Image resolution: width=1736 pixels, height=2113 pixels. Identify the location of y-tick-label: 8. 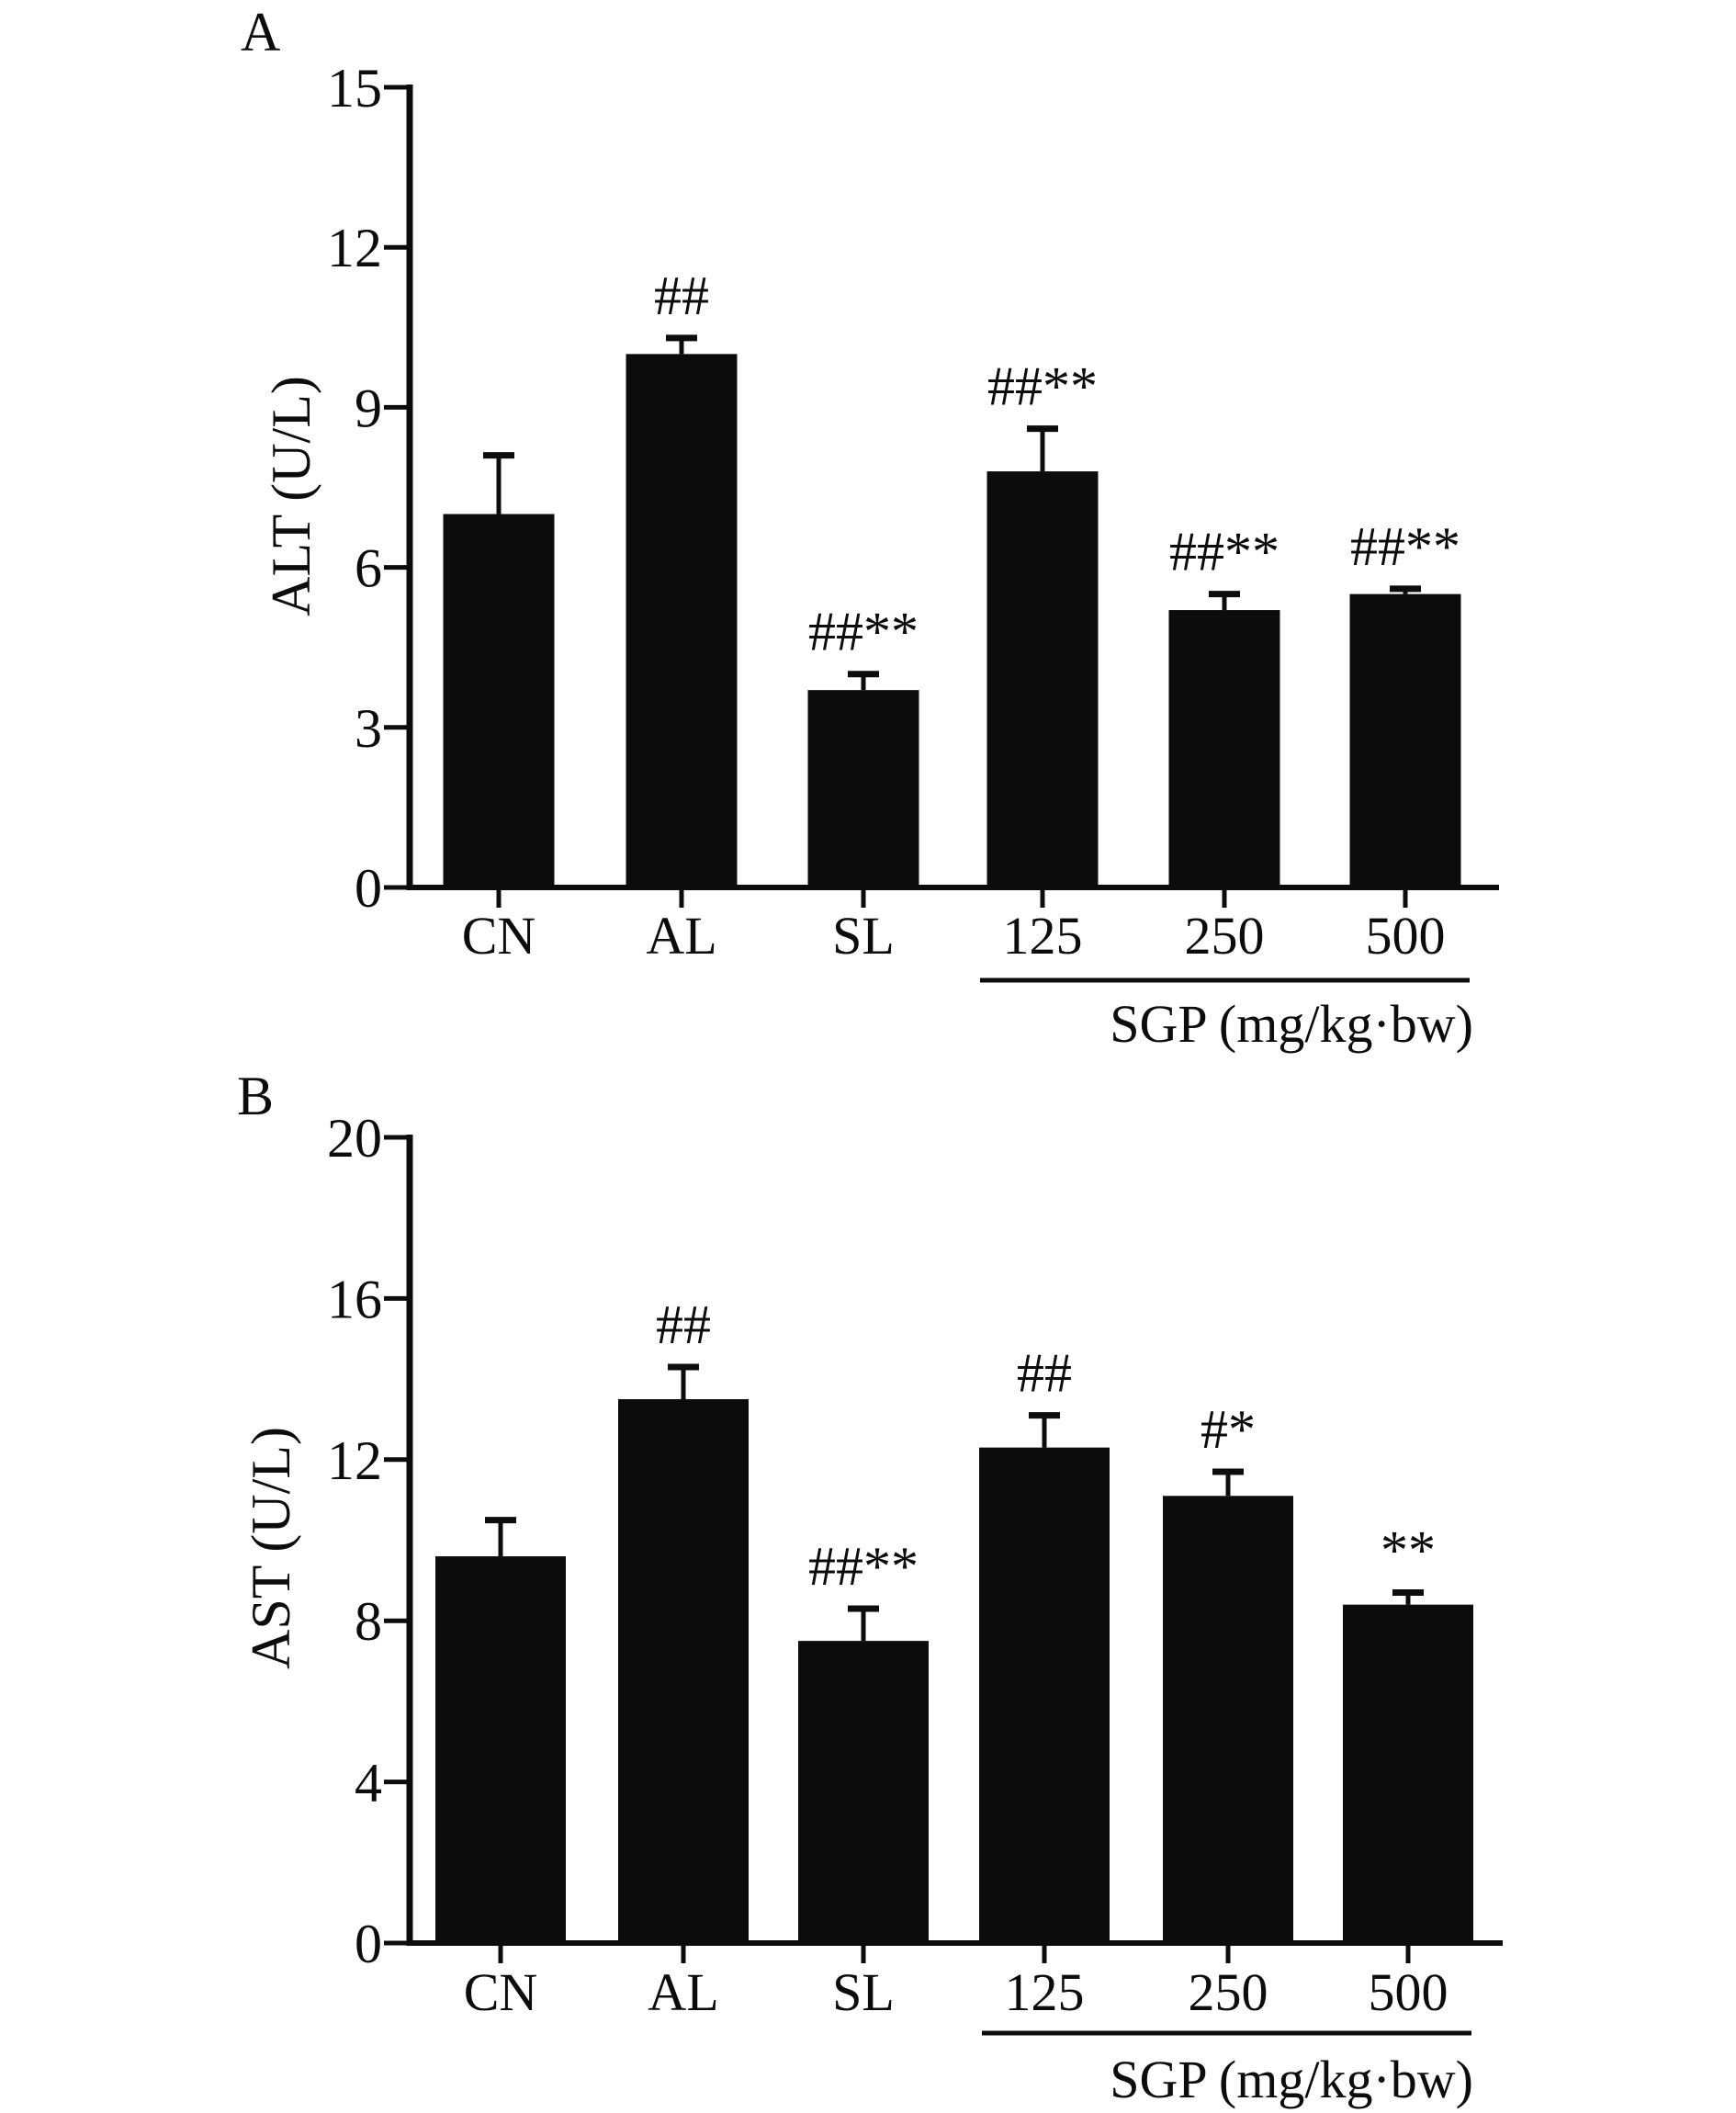
(368, 1621).